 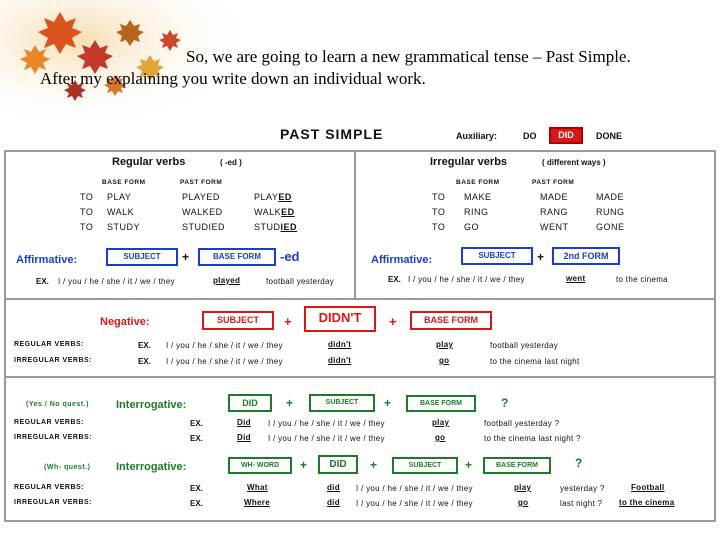 What do you see at coordinates (273, 197) in the screenshot?
I see `regular-past-form: PLAYED` at bounding box center [273, 197].